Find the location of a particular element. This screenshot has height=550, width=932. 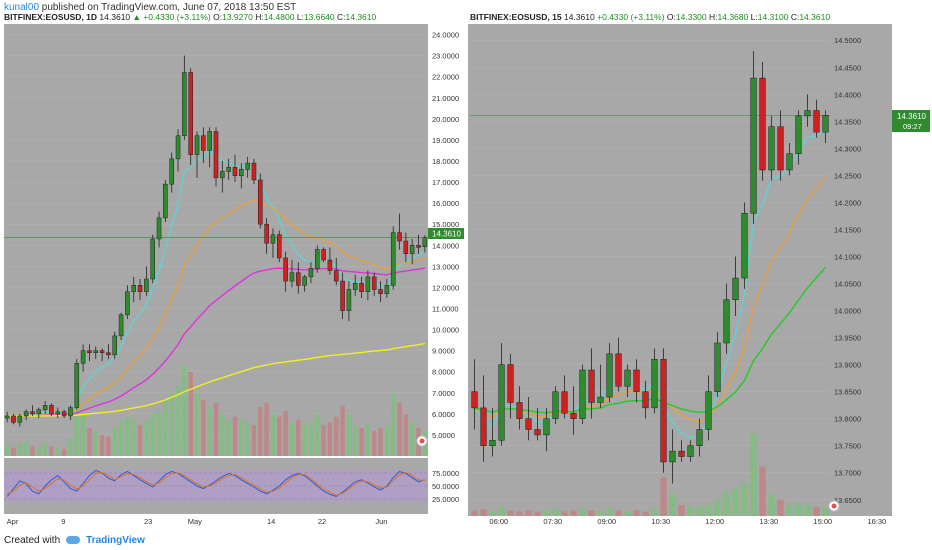

ma-green-line is located at coordinates (650, 340).